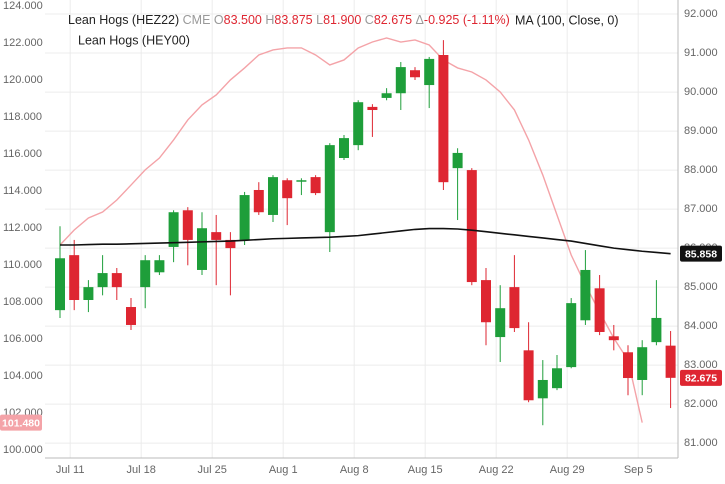  I want to click on y2-tick-label: 81.000, so click(701, 443).